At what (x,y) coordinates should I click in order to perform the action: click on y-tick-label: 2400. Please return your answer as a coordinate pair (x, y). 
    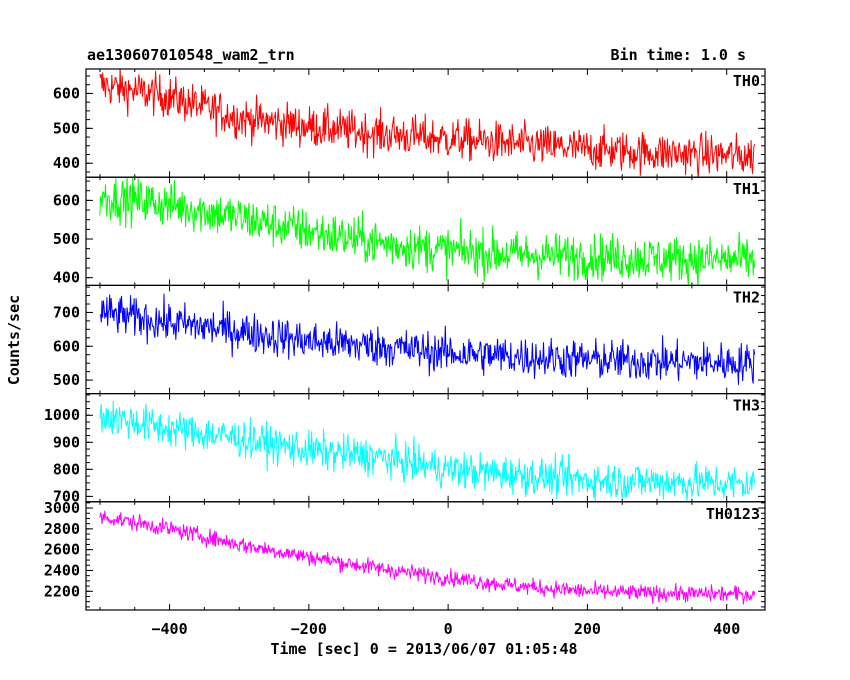
    Looking at the image, I should click on (62, 570).